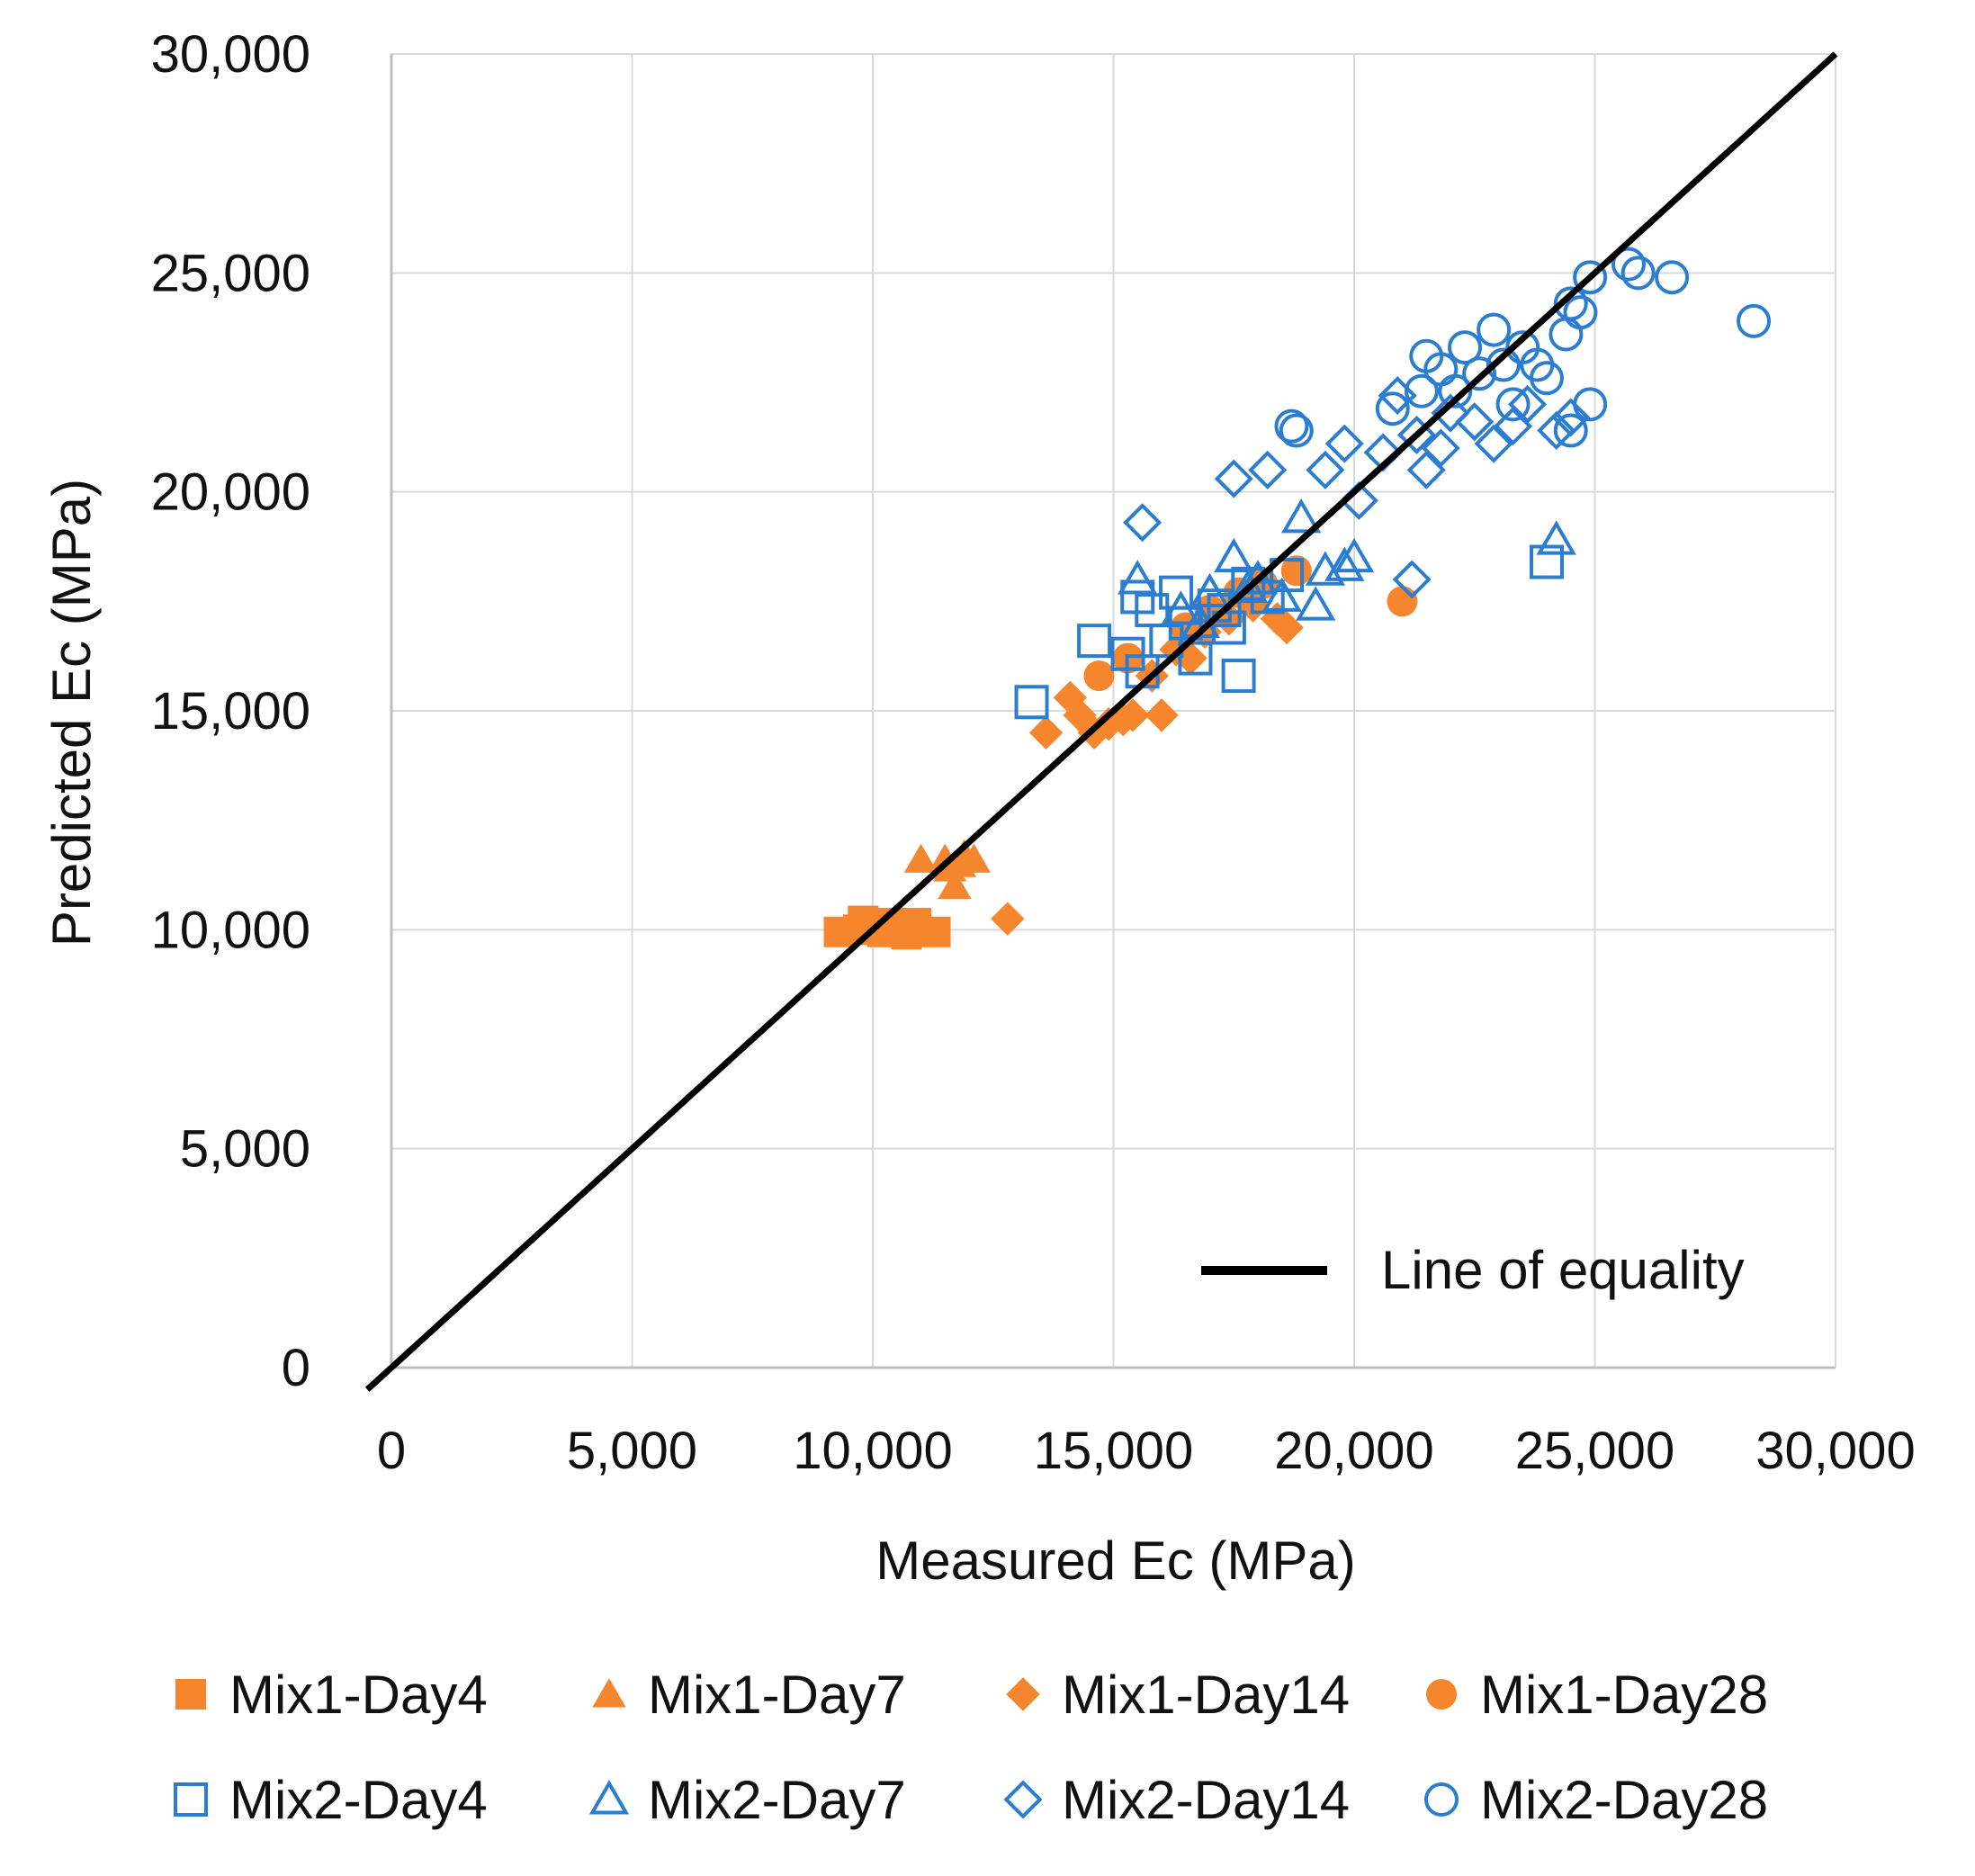 This screenshot has width=1975, height=1876. What do you see at coordinates (1835, 1451) in the screenshot?
I see `x-tick-label: 30,000` at bounding box center [1835, 1451].